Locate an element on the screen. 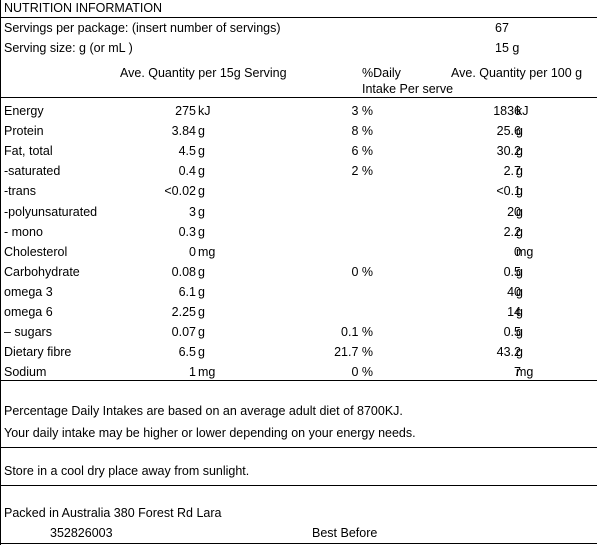  table-row: Fat, total 4.5 g 6 % 30.2 g is located at coordinates (298, 151).